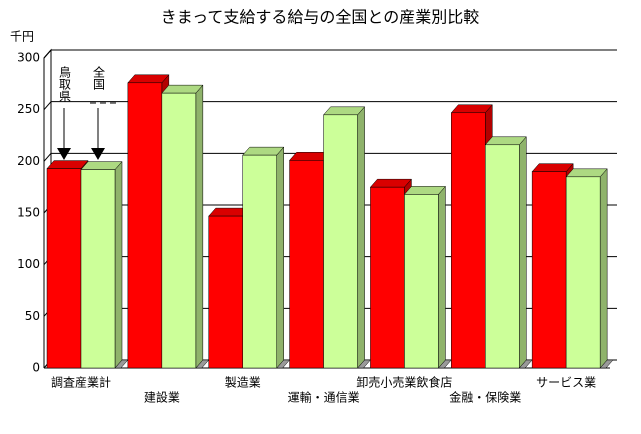 The width and height of the screenshot is (641, 434). What do you see at coordinates (28, 58) in the screenshot?
I see `y-tick-label: 300` at bounding box center [28, 58].